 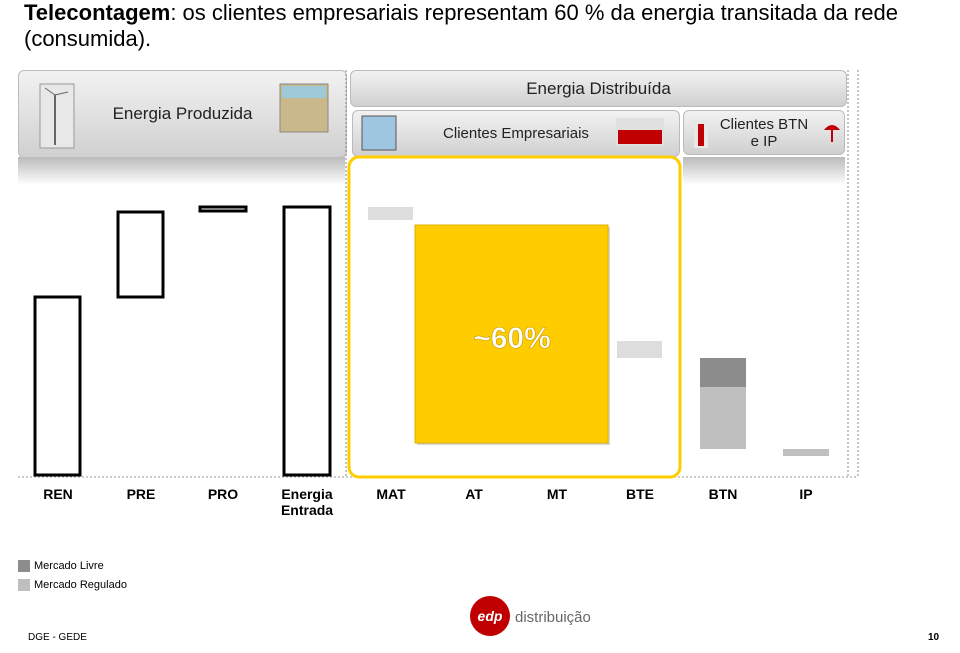 What do you see at coordinates (557, 494) in the screenshot?
I see `category-label: MT` at bounding box center [557, 494].